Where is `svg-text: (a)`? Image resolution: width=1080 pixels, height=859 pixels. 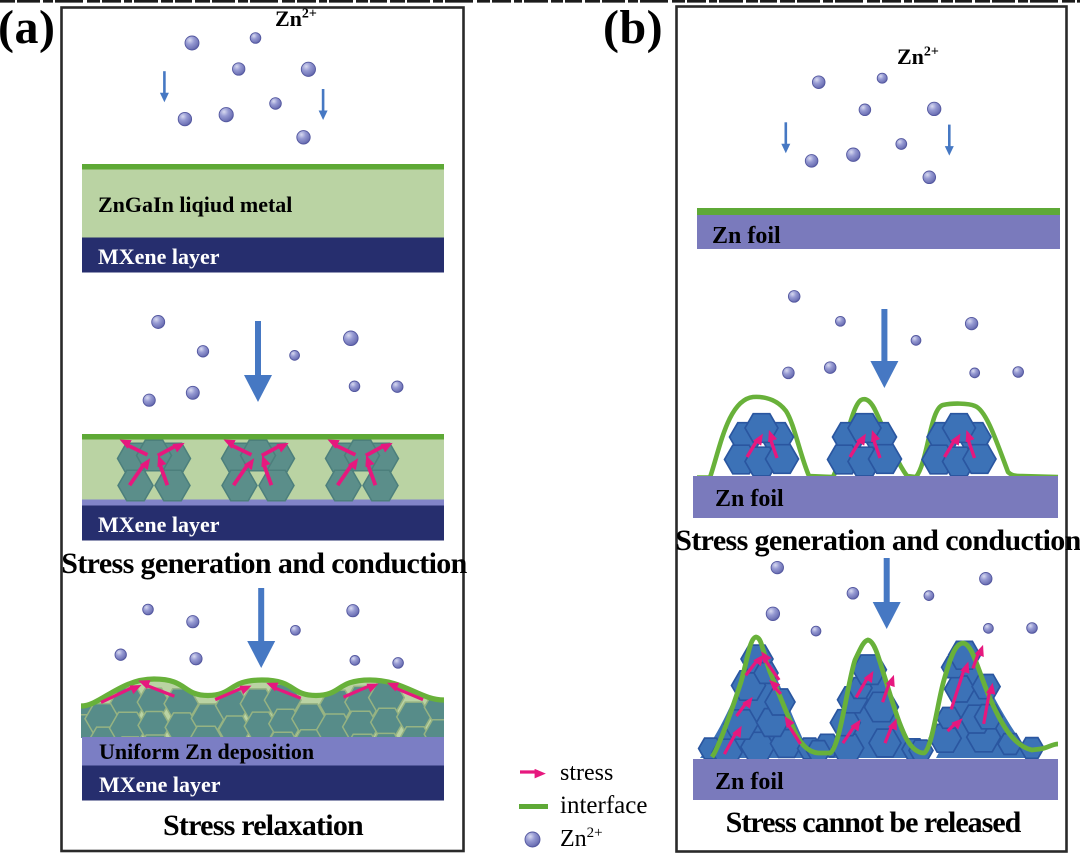 svg-text: (a) is located at coordinates (27, 27).